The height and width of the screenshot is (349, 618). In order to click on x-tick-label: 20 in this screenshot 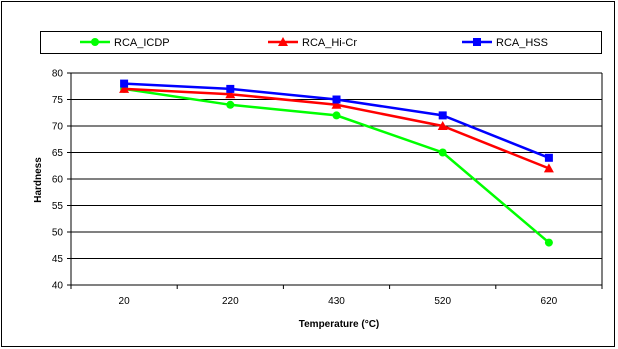, I will do `click(125, 301)`.